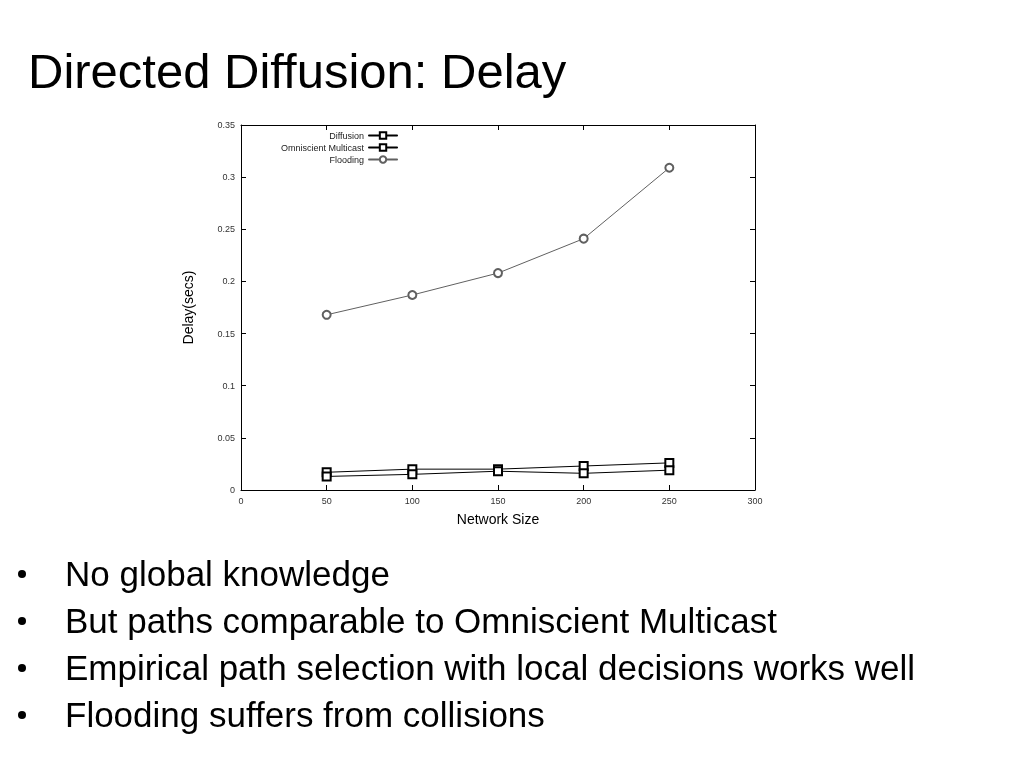 This screenshot has width=1024, height=768. Describe the element at coordinates (498, 500) in the screenshot. I see `x-tick-label: 150` at that location.